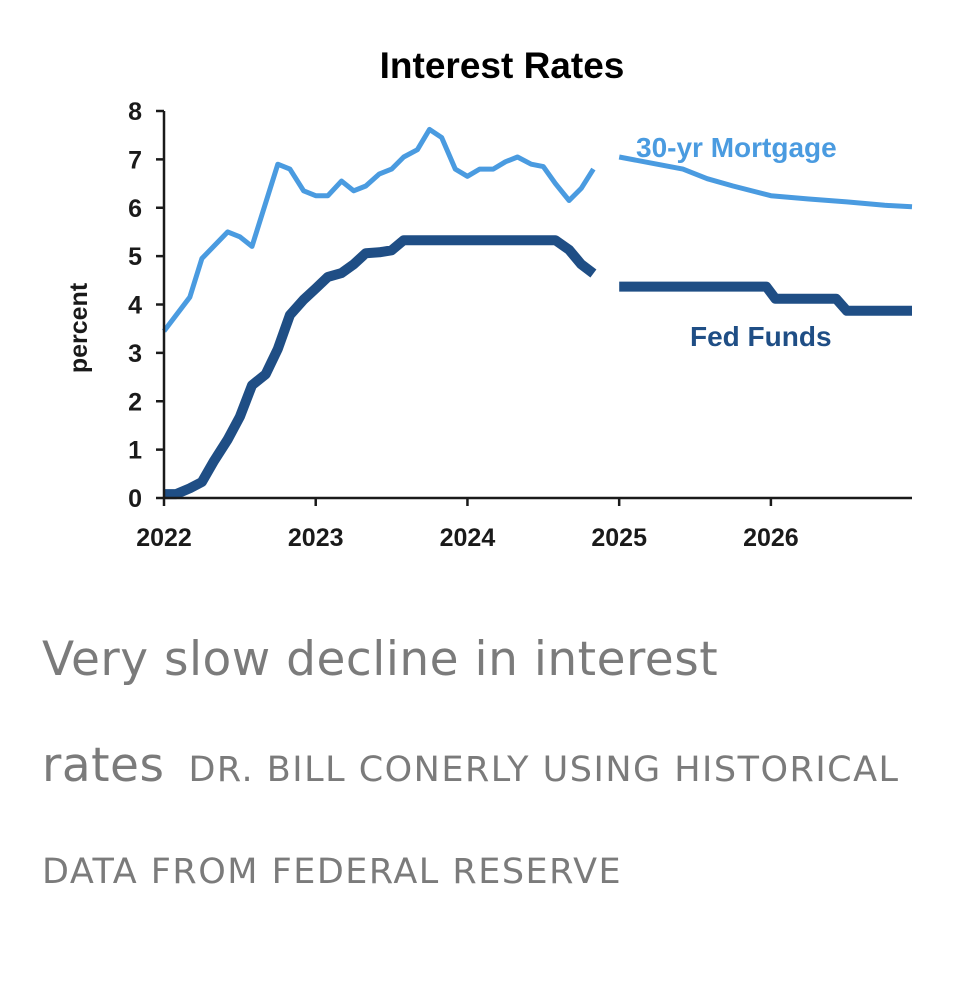  Describe the element at coordinates (79, 327) in the screenshot. I see `y-axis-label: percent` at that location.